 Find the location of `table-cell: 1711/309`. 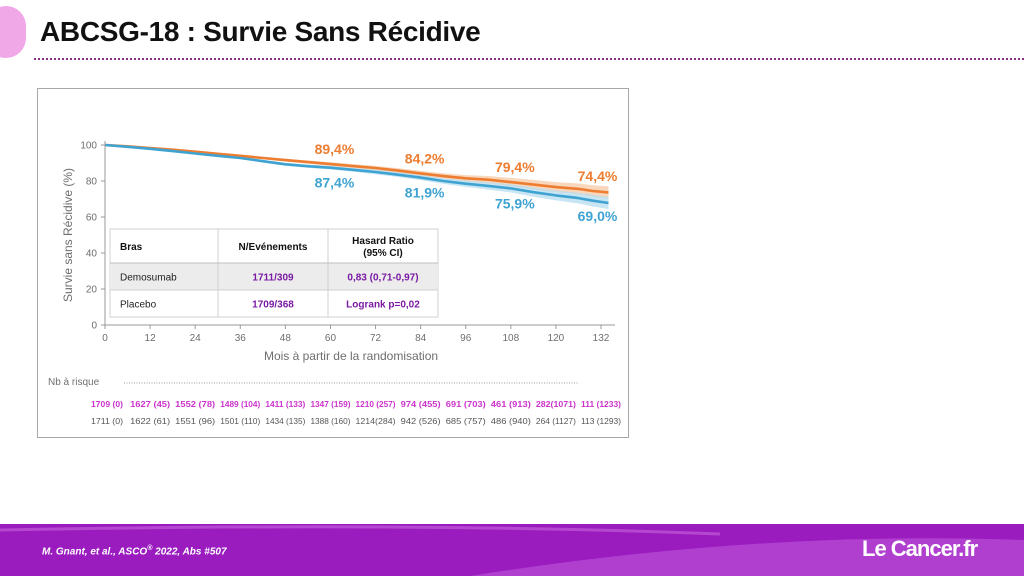

table-cell: 1711/309 is located at coordinates (273, 278).